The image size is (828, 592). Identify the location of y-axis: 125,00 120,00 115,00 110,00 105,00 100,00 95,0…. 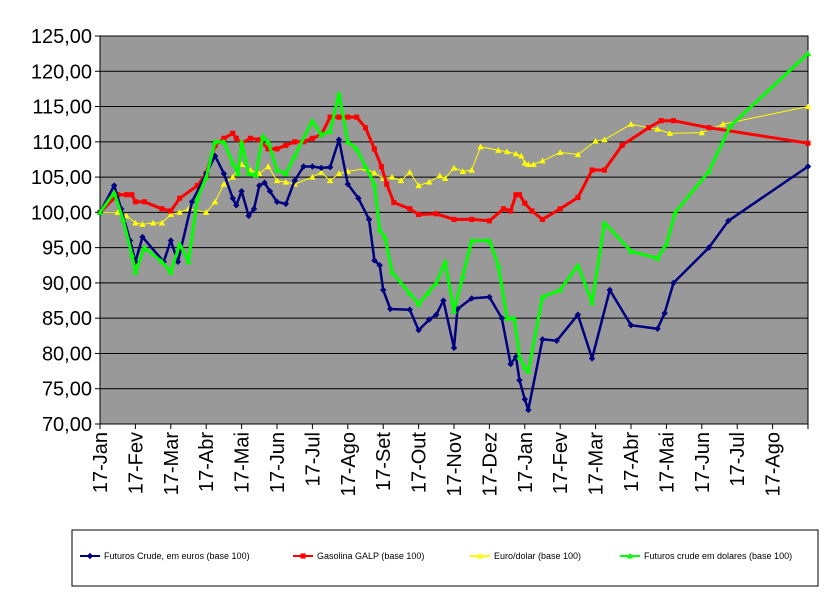
(65, 231).